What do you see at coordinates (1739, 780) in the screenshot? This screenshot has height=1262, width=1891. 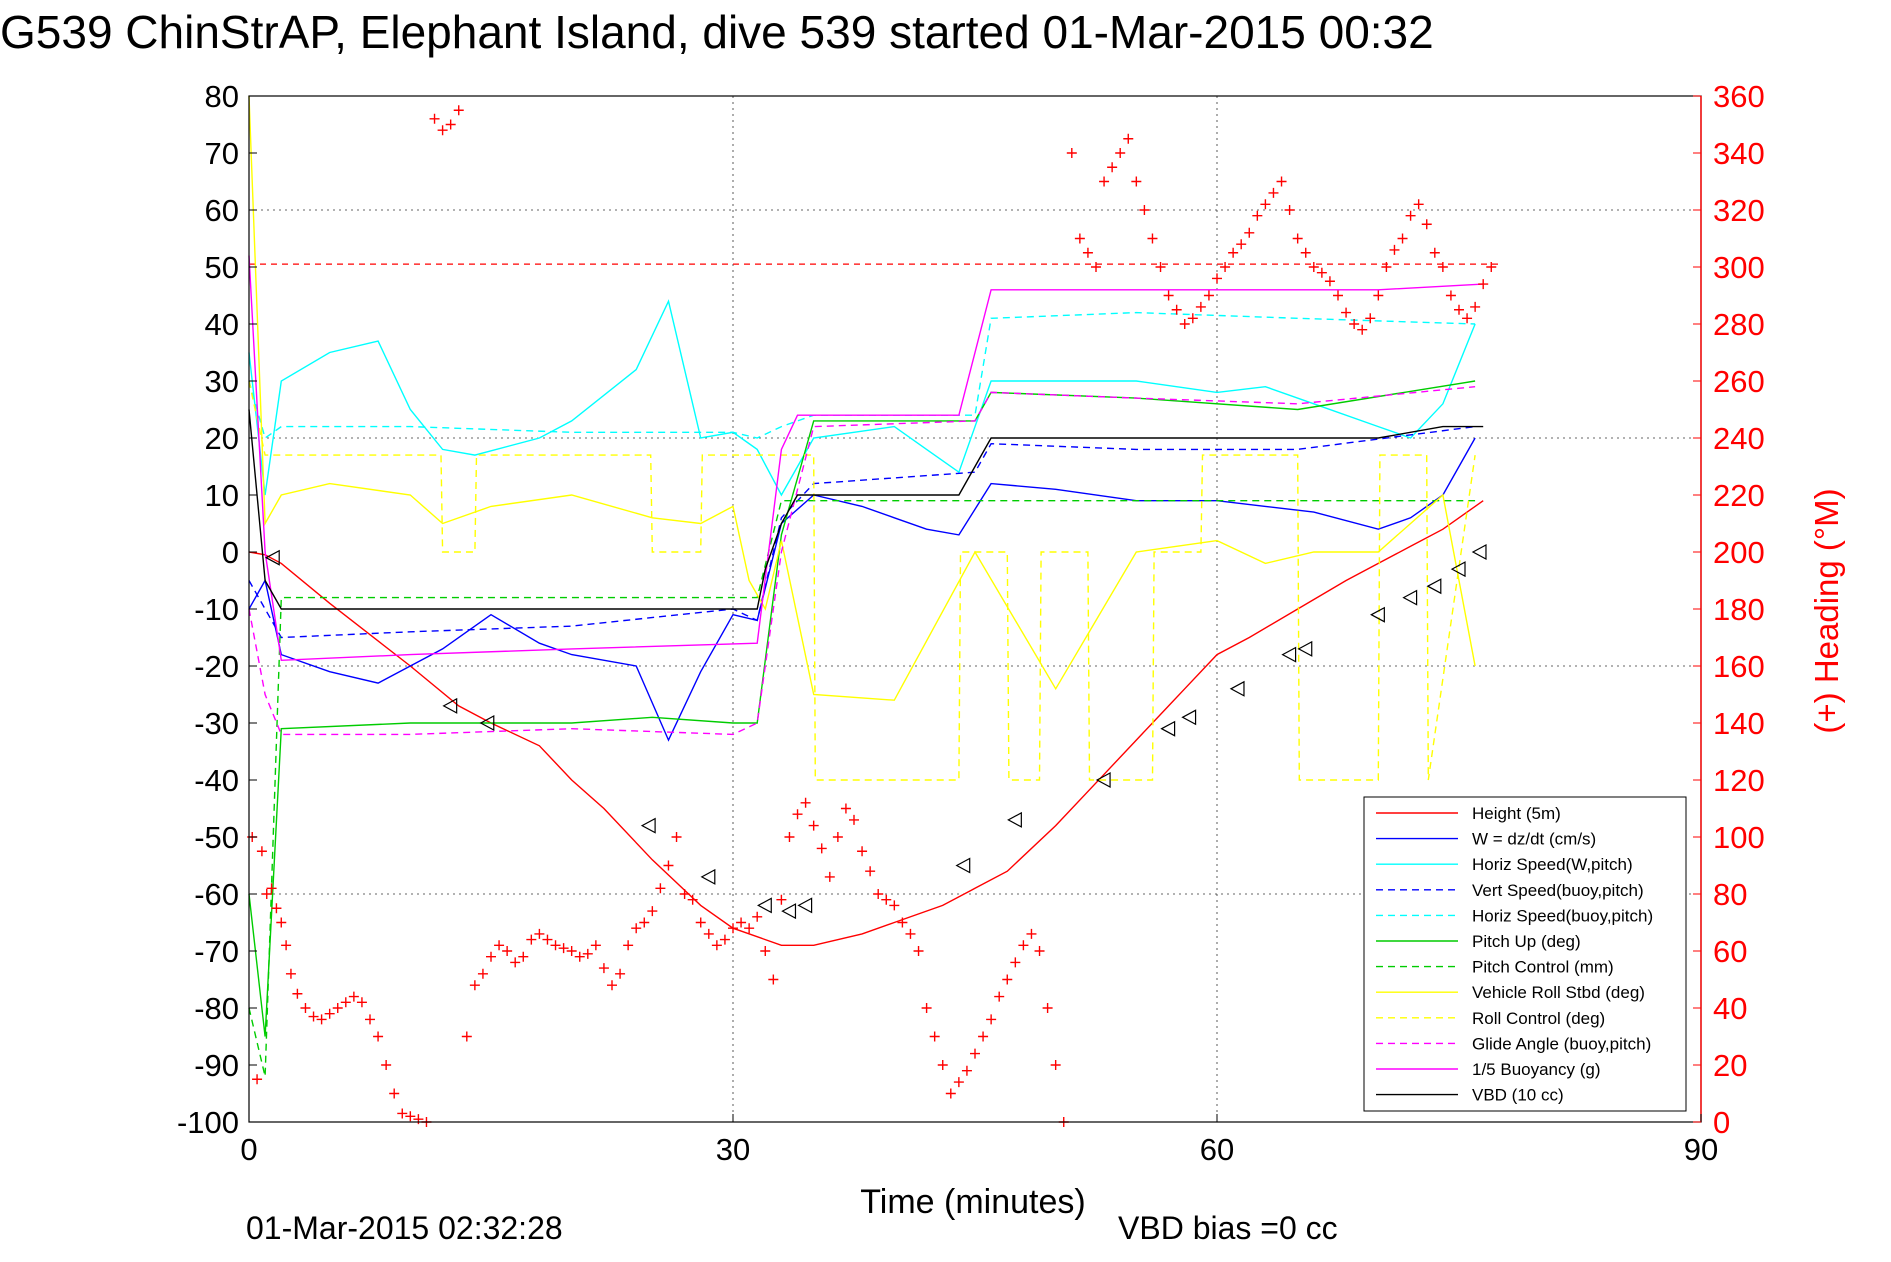 I see `y-right-tick-label: 120` at bounding box center [1739, 780].